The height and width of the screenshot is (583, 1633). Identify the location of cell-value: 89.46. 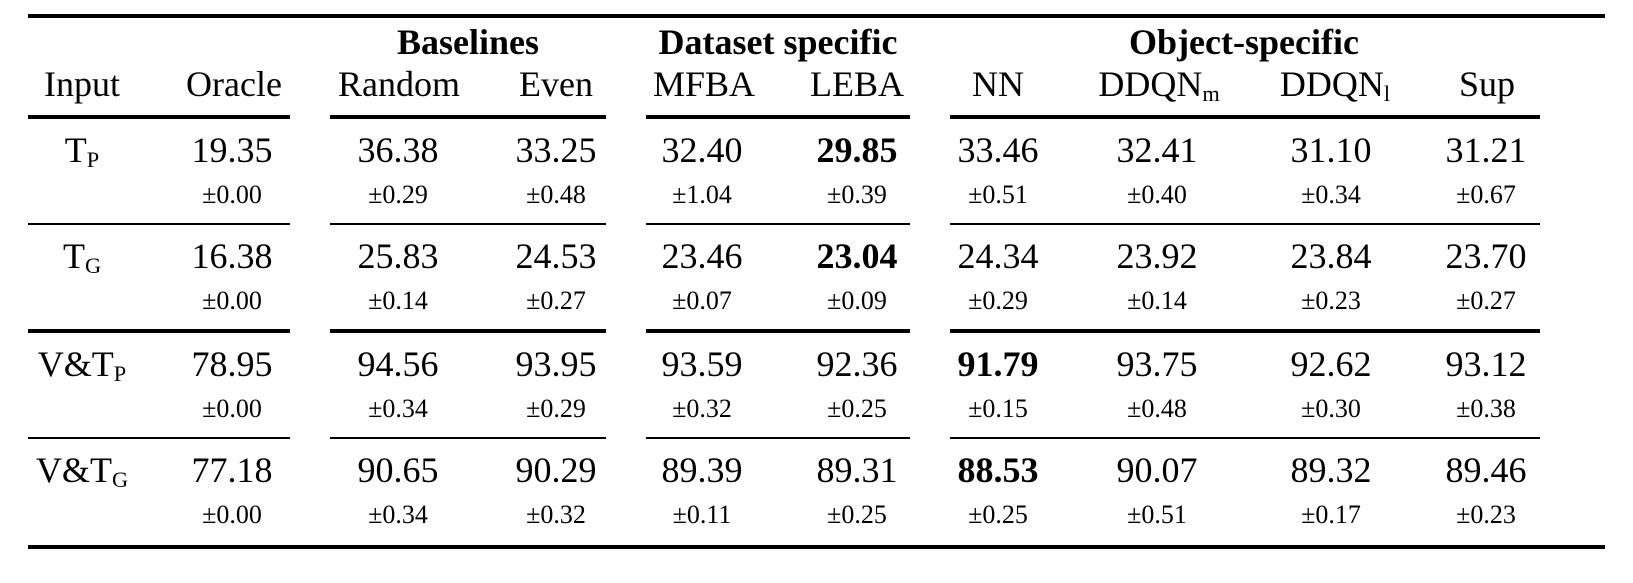
(1486, 470).